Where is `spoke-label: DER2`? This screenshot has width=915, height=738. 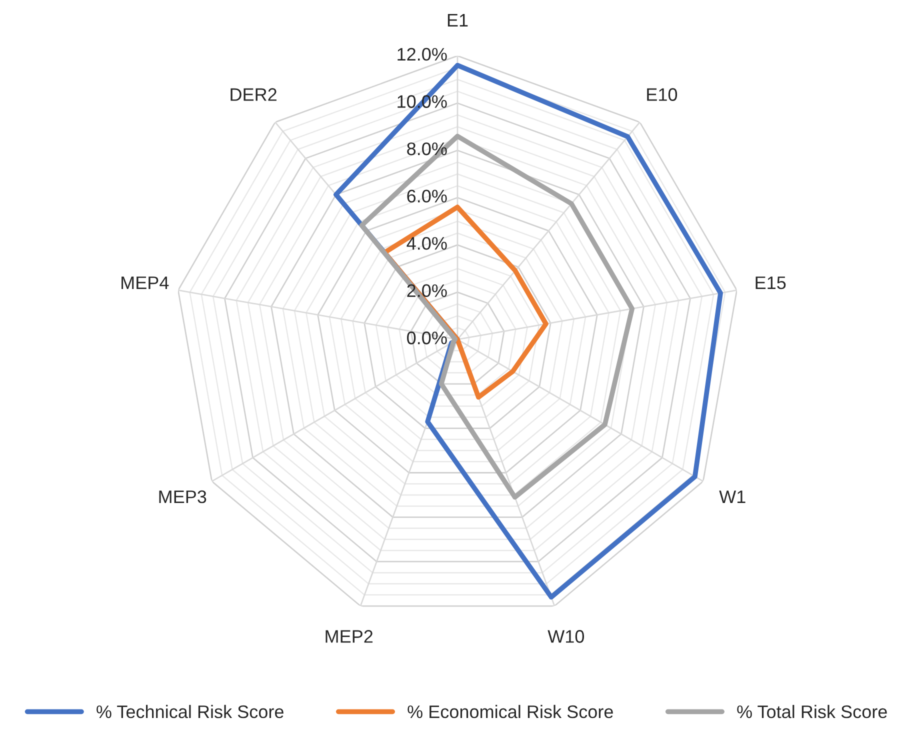
spoke-label: DER2 is located at coordinates (253, 94).